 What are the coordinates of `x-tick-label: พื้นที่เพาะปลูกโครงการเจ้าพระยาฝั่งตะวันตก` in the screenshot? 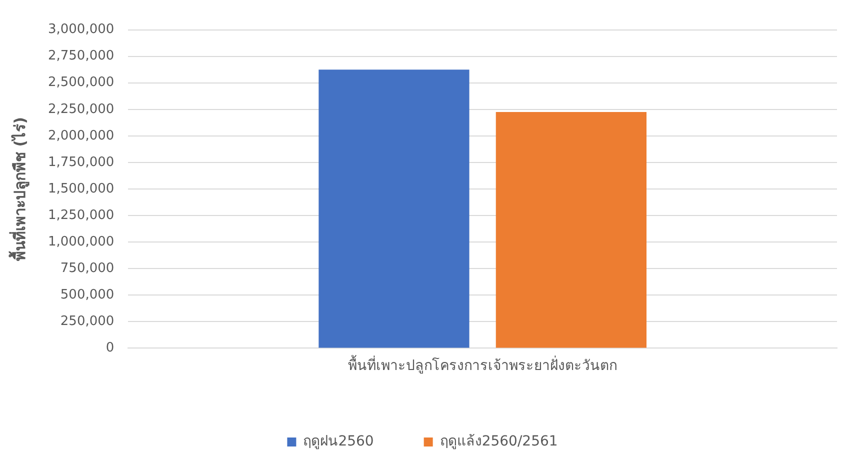 It's located at (483, 364).